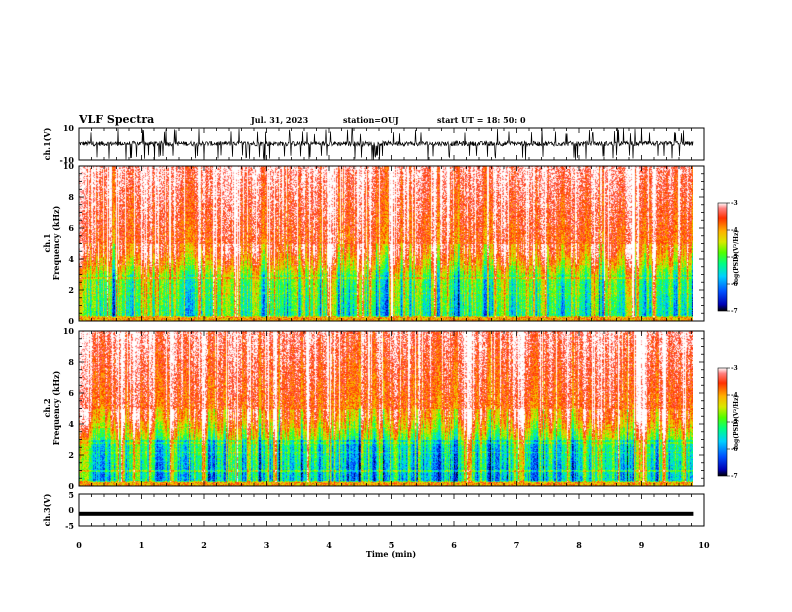 The height and width of the screenshot is (612, 792). I want to click on ch1-colorbar-ticks: -3 -4 -5 -6 -7, so click(732, 257).